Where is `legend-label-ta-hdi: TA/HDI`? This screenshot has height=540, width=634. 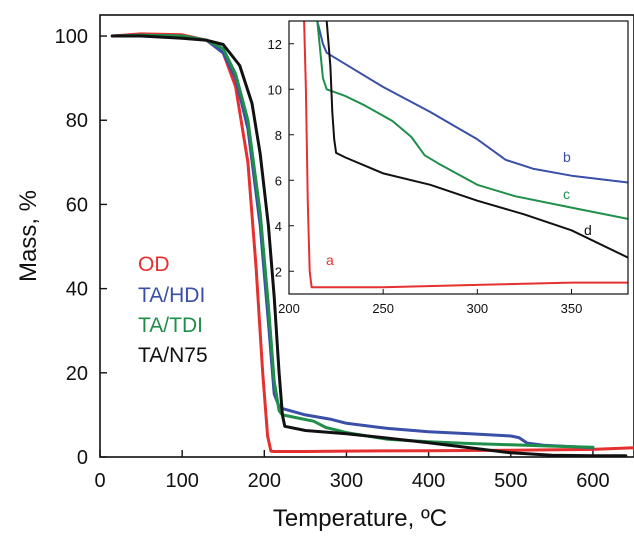
legend-label-ta-hdi: TA/HDI is located at coordinates (171, 295).